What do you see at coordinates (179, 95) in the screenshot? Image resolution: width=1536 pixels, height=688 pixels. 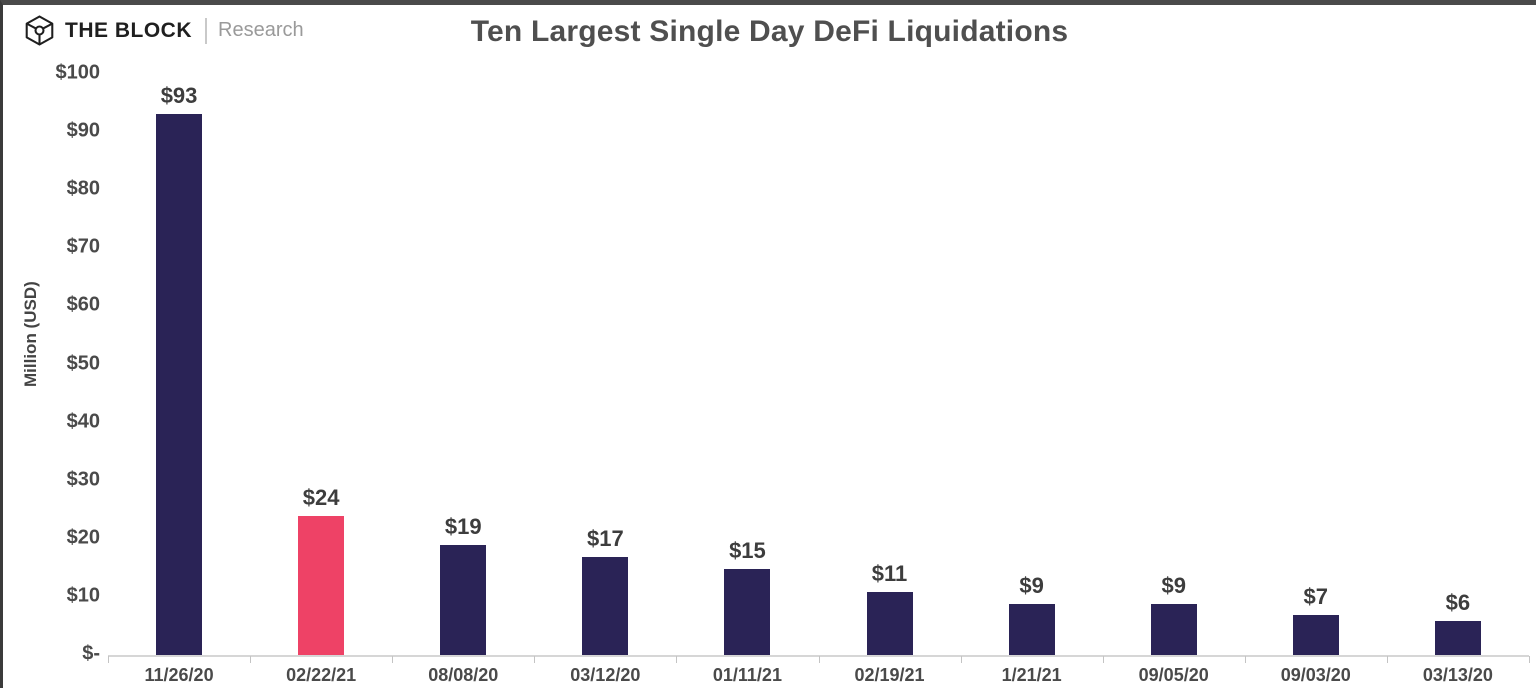 I see `bar-value-label: $93` at bounding box center [179, 95].